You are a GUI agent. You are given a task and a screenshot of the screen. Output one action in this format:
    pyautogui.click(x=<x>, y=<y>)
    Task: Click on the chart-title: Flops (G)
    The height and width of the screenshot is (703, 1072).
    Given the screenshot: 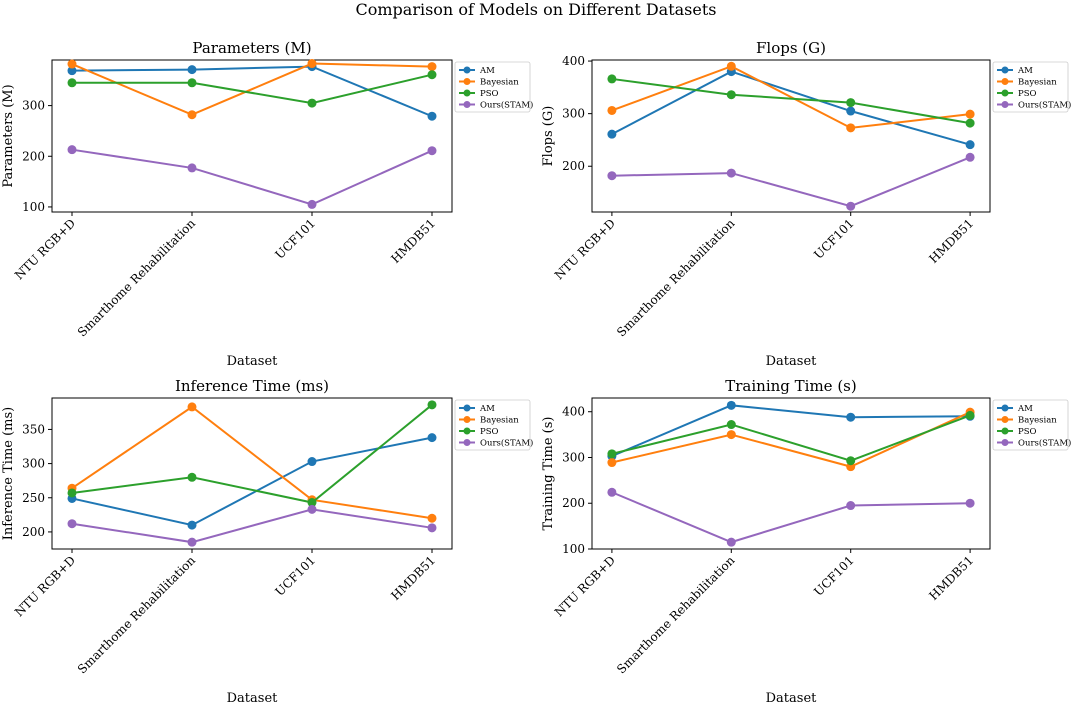 What is the action you would take?
    pyautogui.click(x=791, y=48)
    